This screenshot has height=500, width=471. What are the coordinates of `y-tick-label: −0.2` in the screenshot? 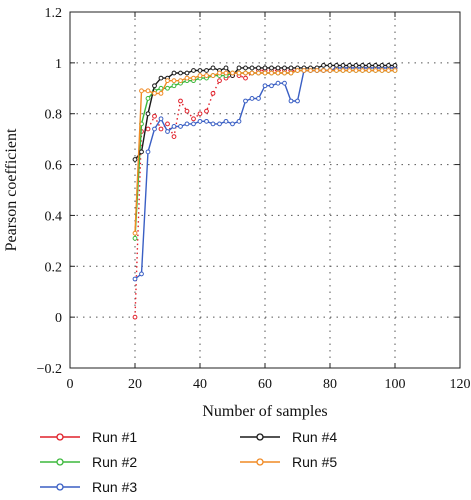 It's located at (49, 369).